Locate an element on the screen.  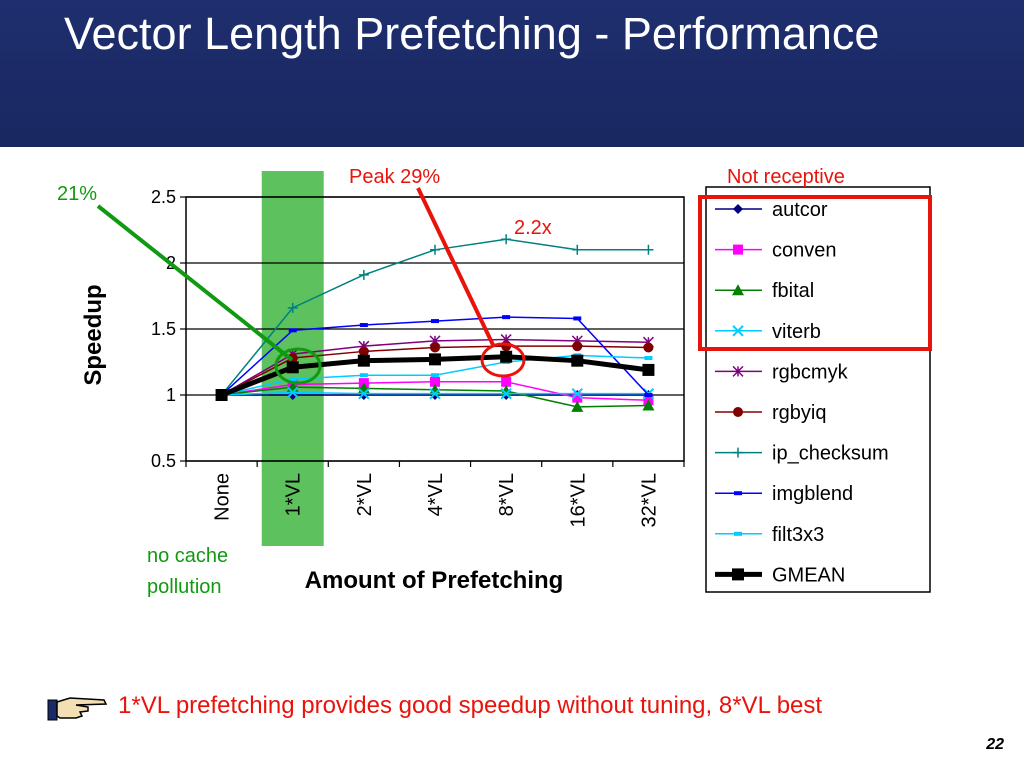
legend-item-GMEAN: GMEAN is located at coordinates (780, 575).